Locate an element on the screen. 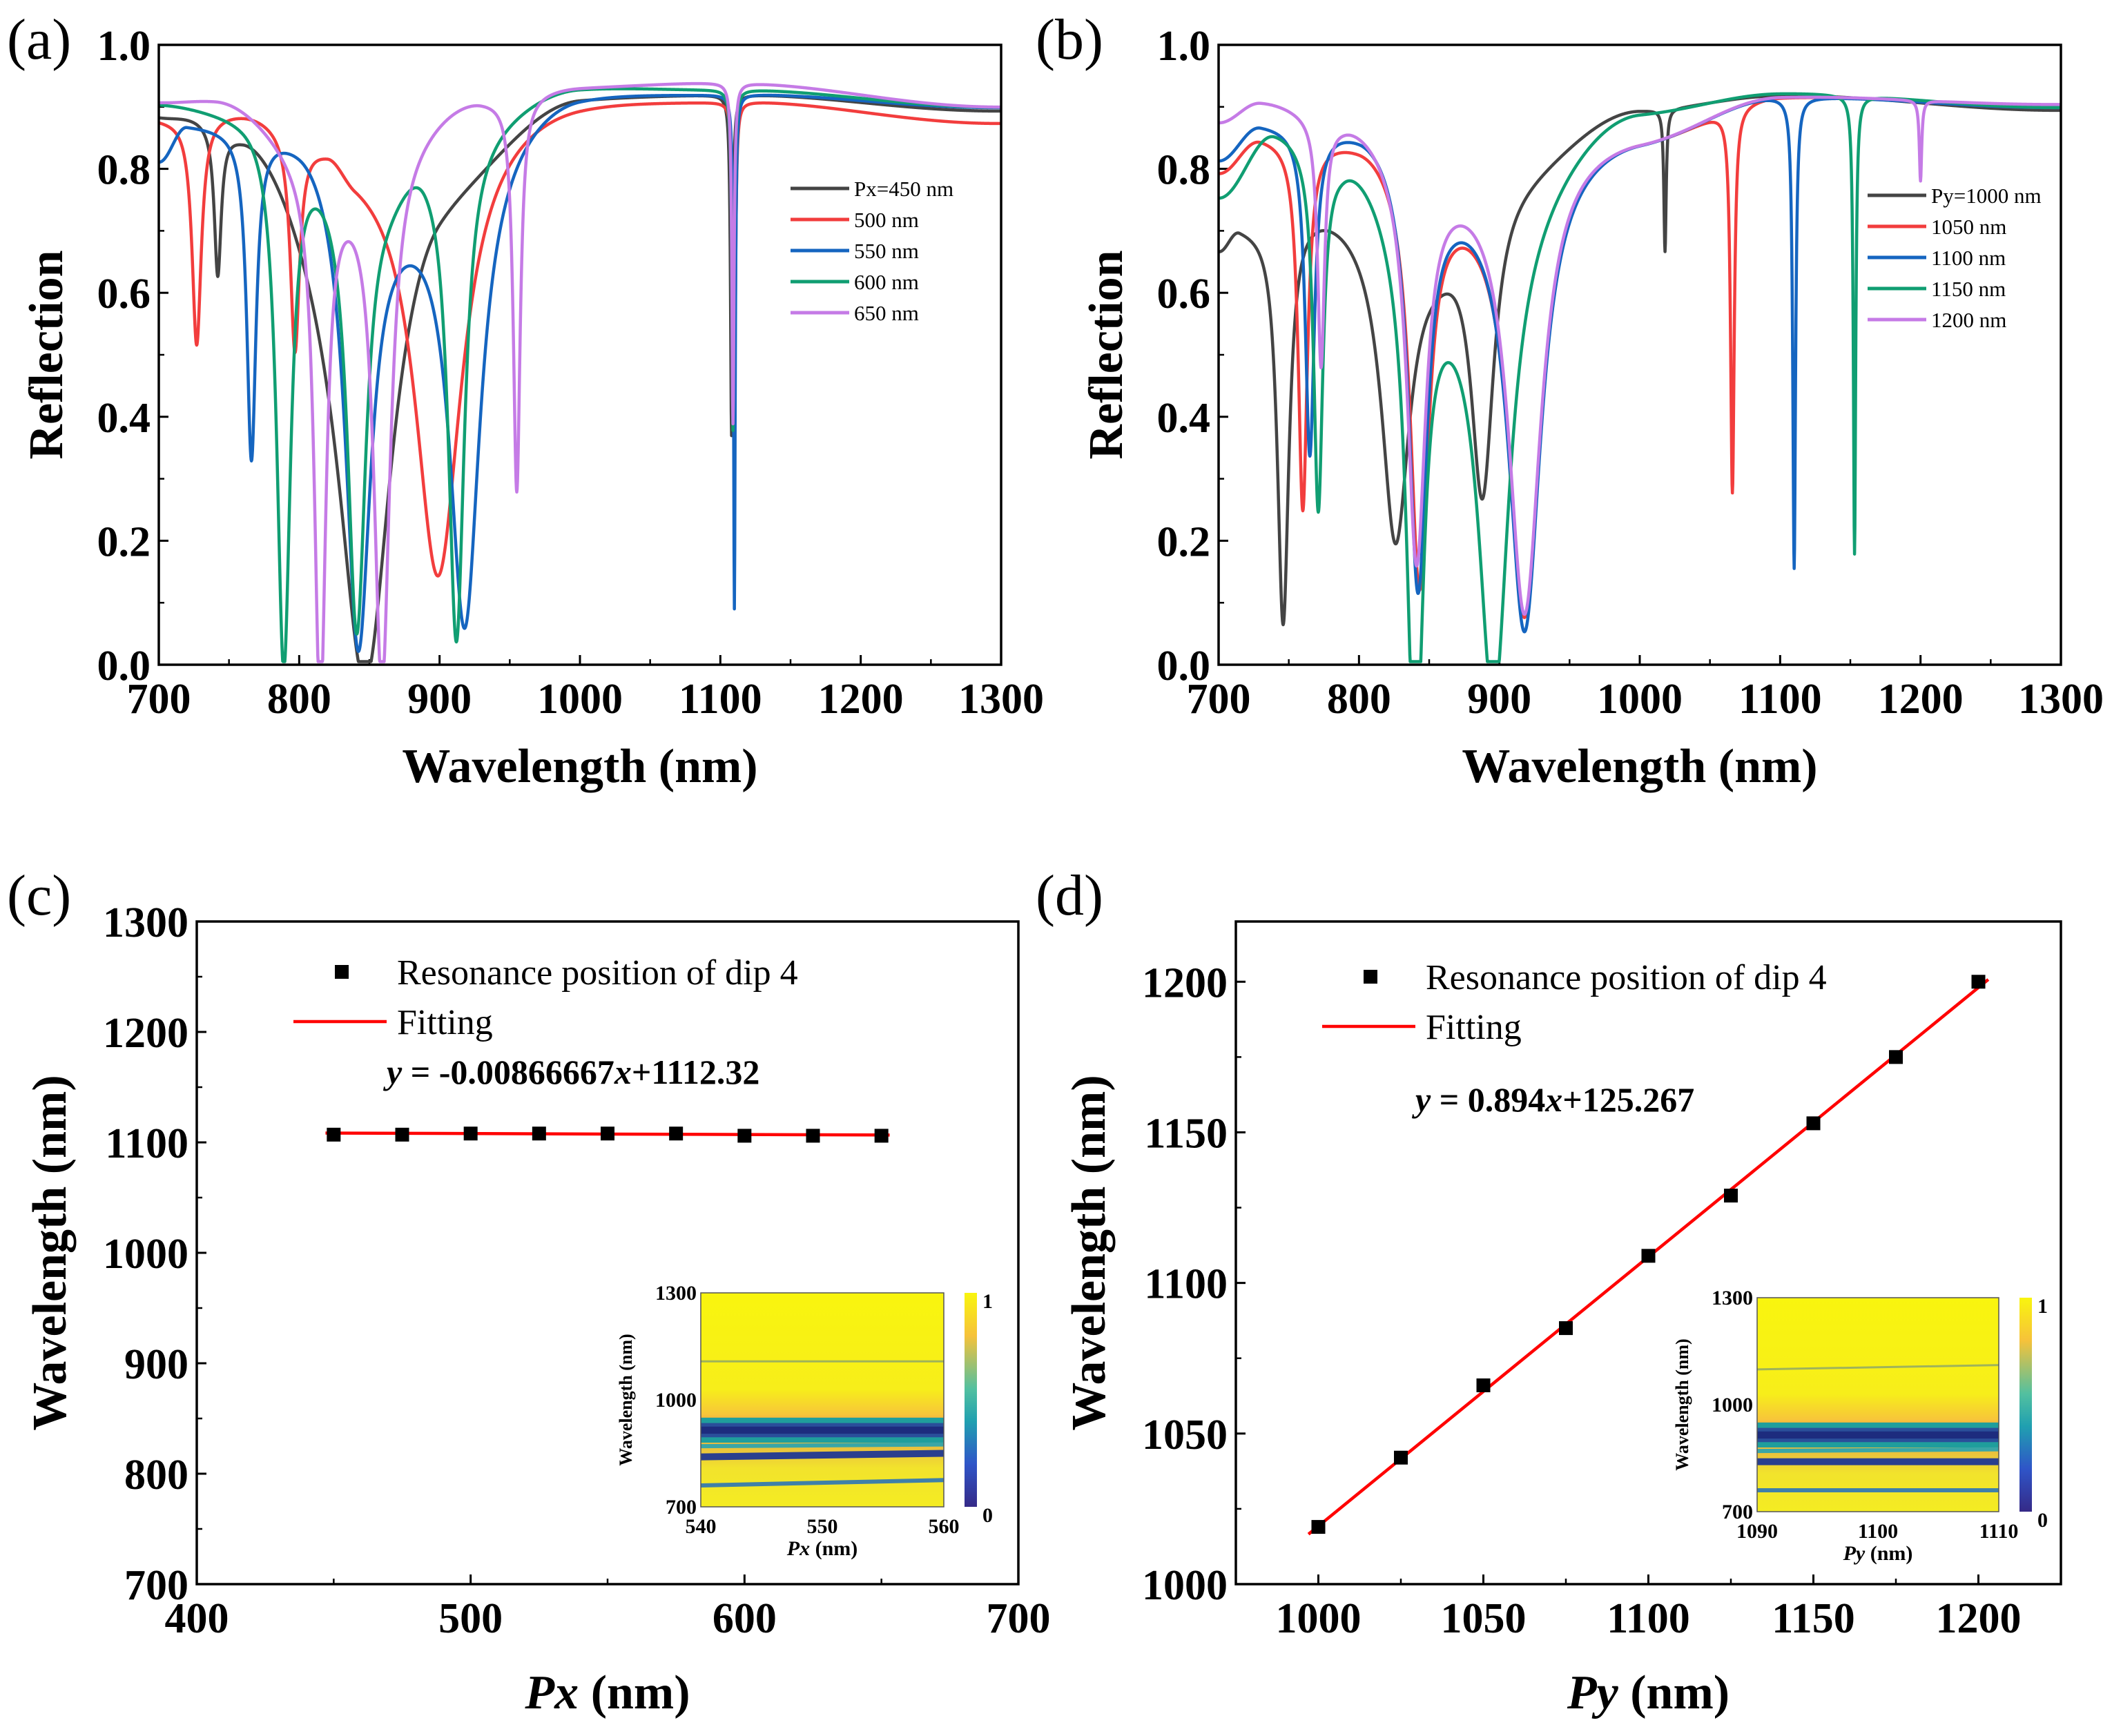 This screenshot has height=1736, width=2112. inset-x-label-unit: (nm) is located at coordinates (1889, 1553).